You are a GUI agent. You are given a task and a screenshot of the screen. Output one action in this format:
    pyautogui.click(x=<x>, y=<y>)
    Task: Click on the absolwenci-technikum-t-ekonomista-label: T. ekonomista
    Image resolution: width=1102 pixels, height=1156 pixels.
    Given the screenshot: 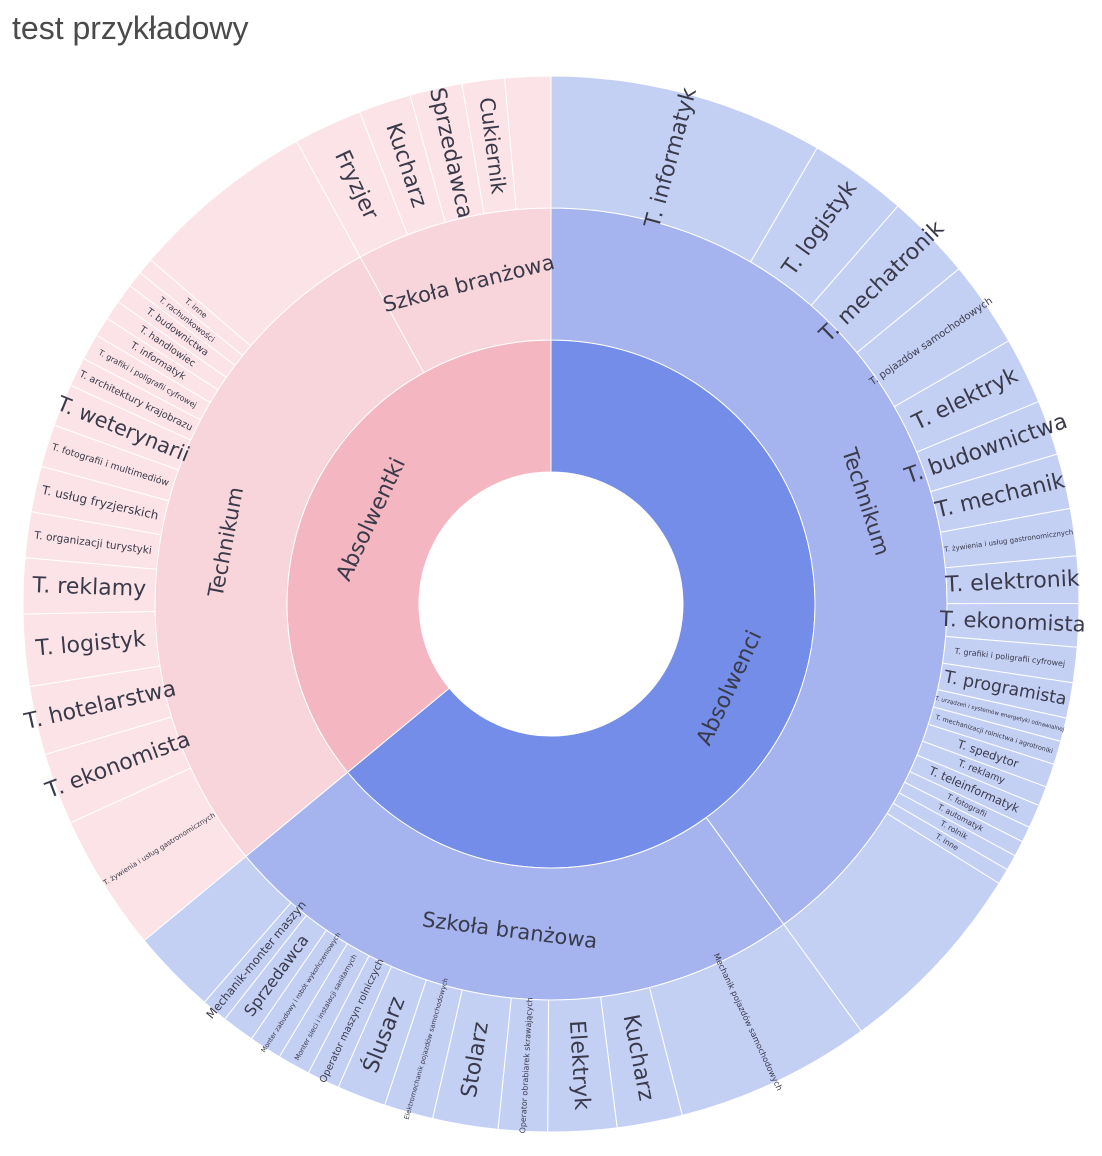 What is the action you would take?
    pyautogui.click(x=1012, y=621)
    